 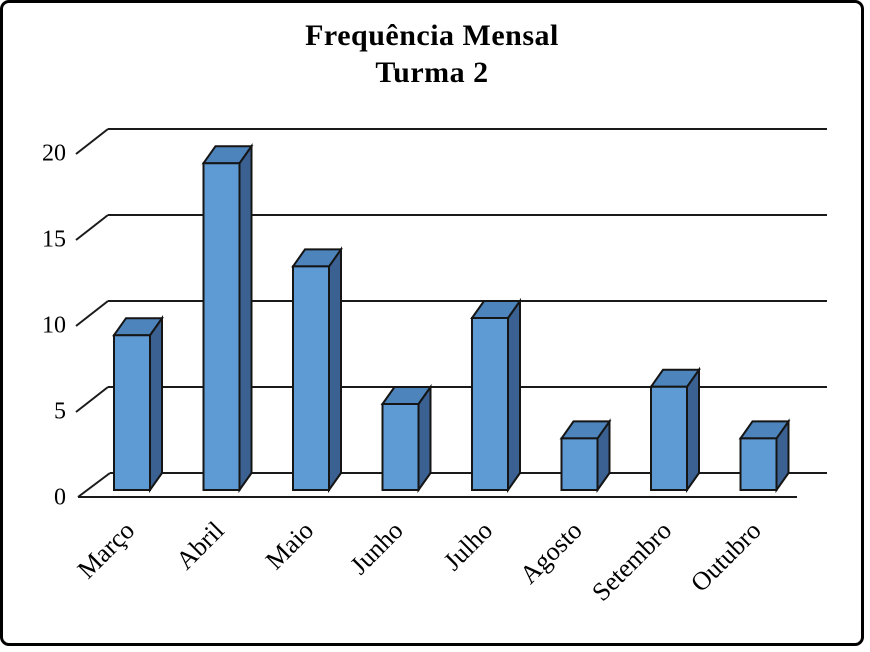 What do you see at coordinates (432, 35) in the screenshot?
I see `chart-title-line1: Frequência Mensal` at bounding box center [432, 35].